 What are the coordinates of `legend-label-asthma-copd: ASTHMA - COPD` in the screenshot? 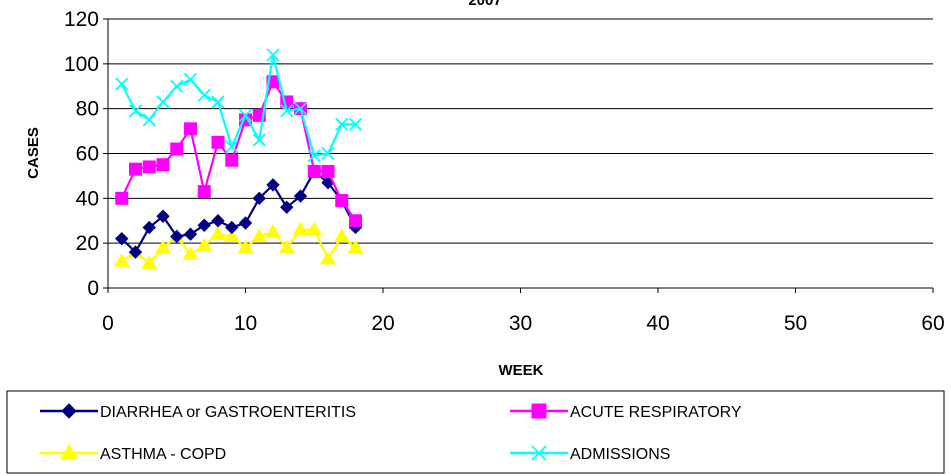 It's located at (163, 454).